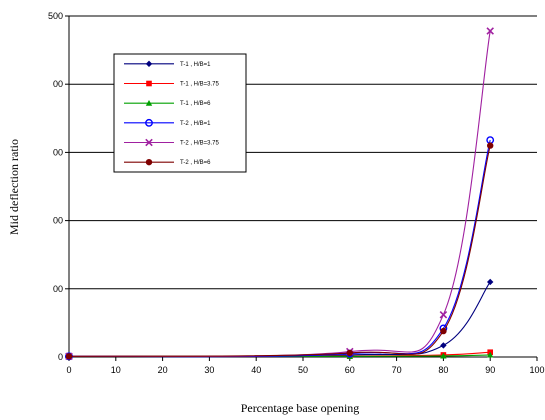  Describe the element at coordinates (350, 370) in the screenshot. I see `x-tick-label: 60` at that location.